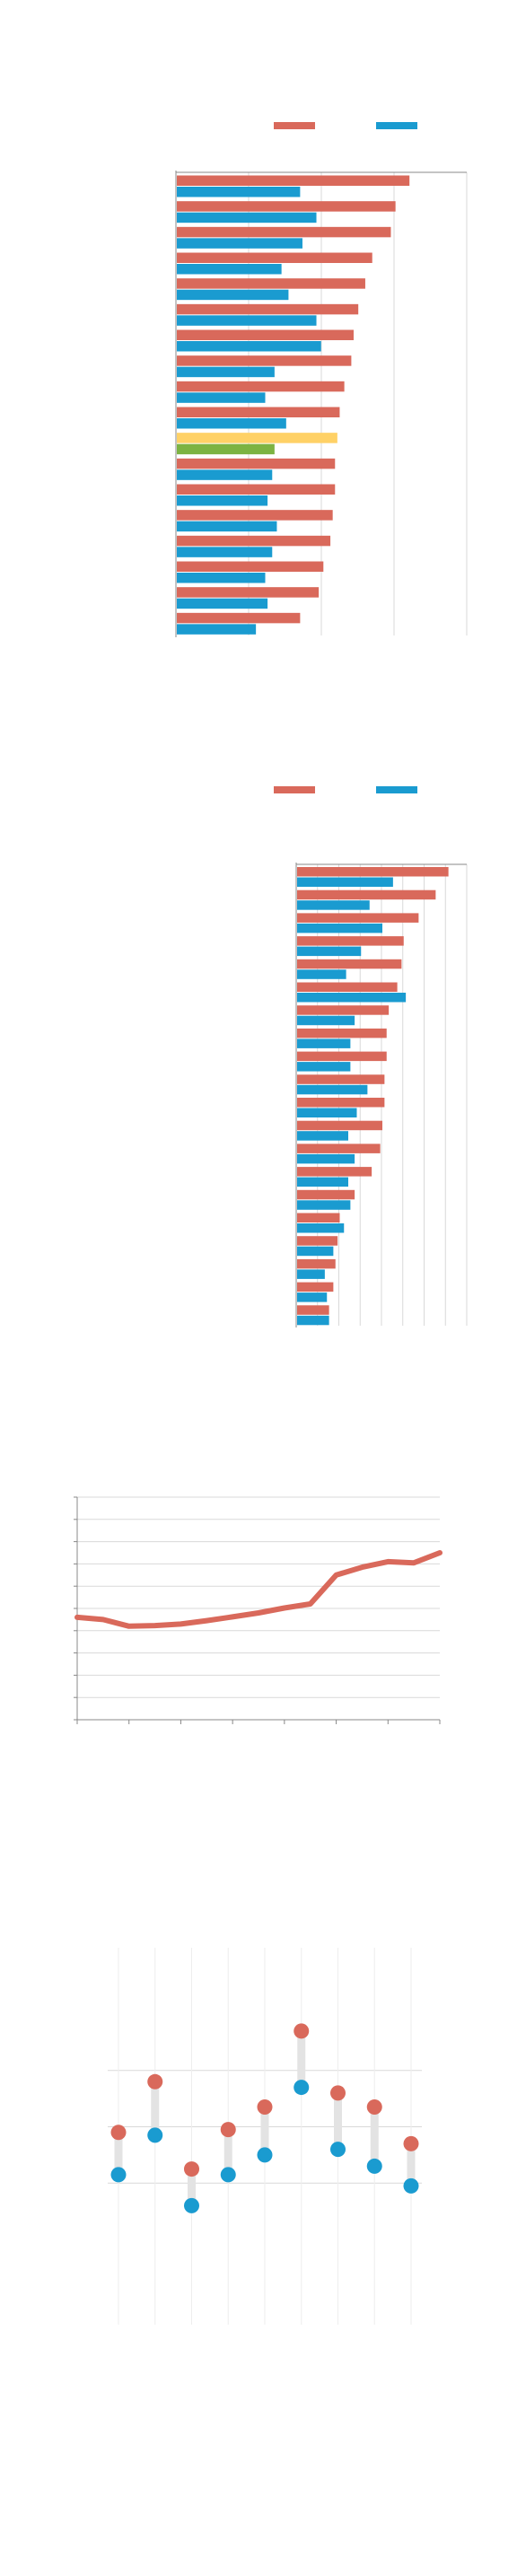  Describe the element at coordinates (321, 379) in the screenshot. I see `bar-chart-1-plot` at that location.